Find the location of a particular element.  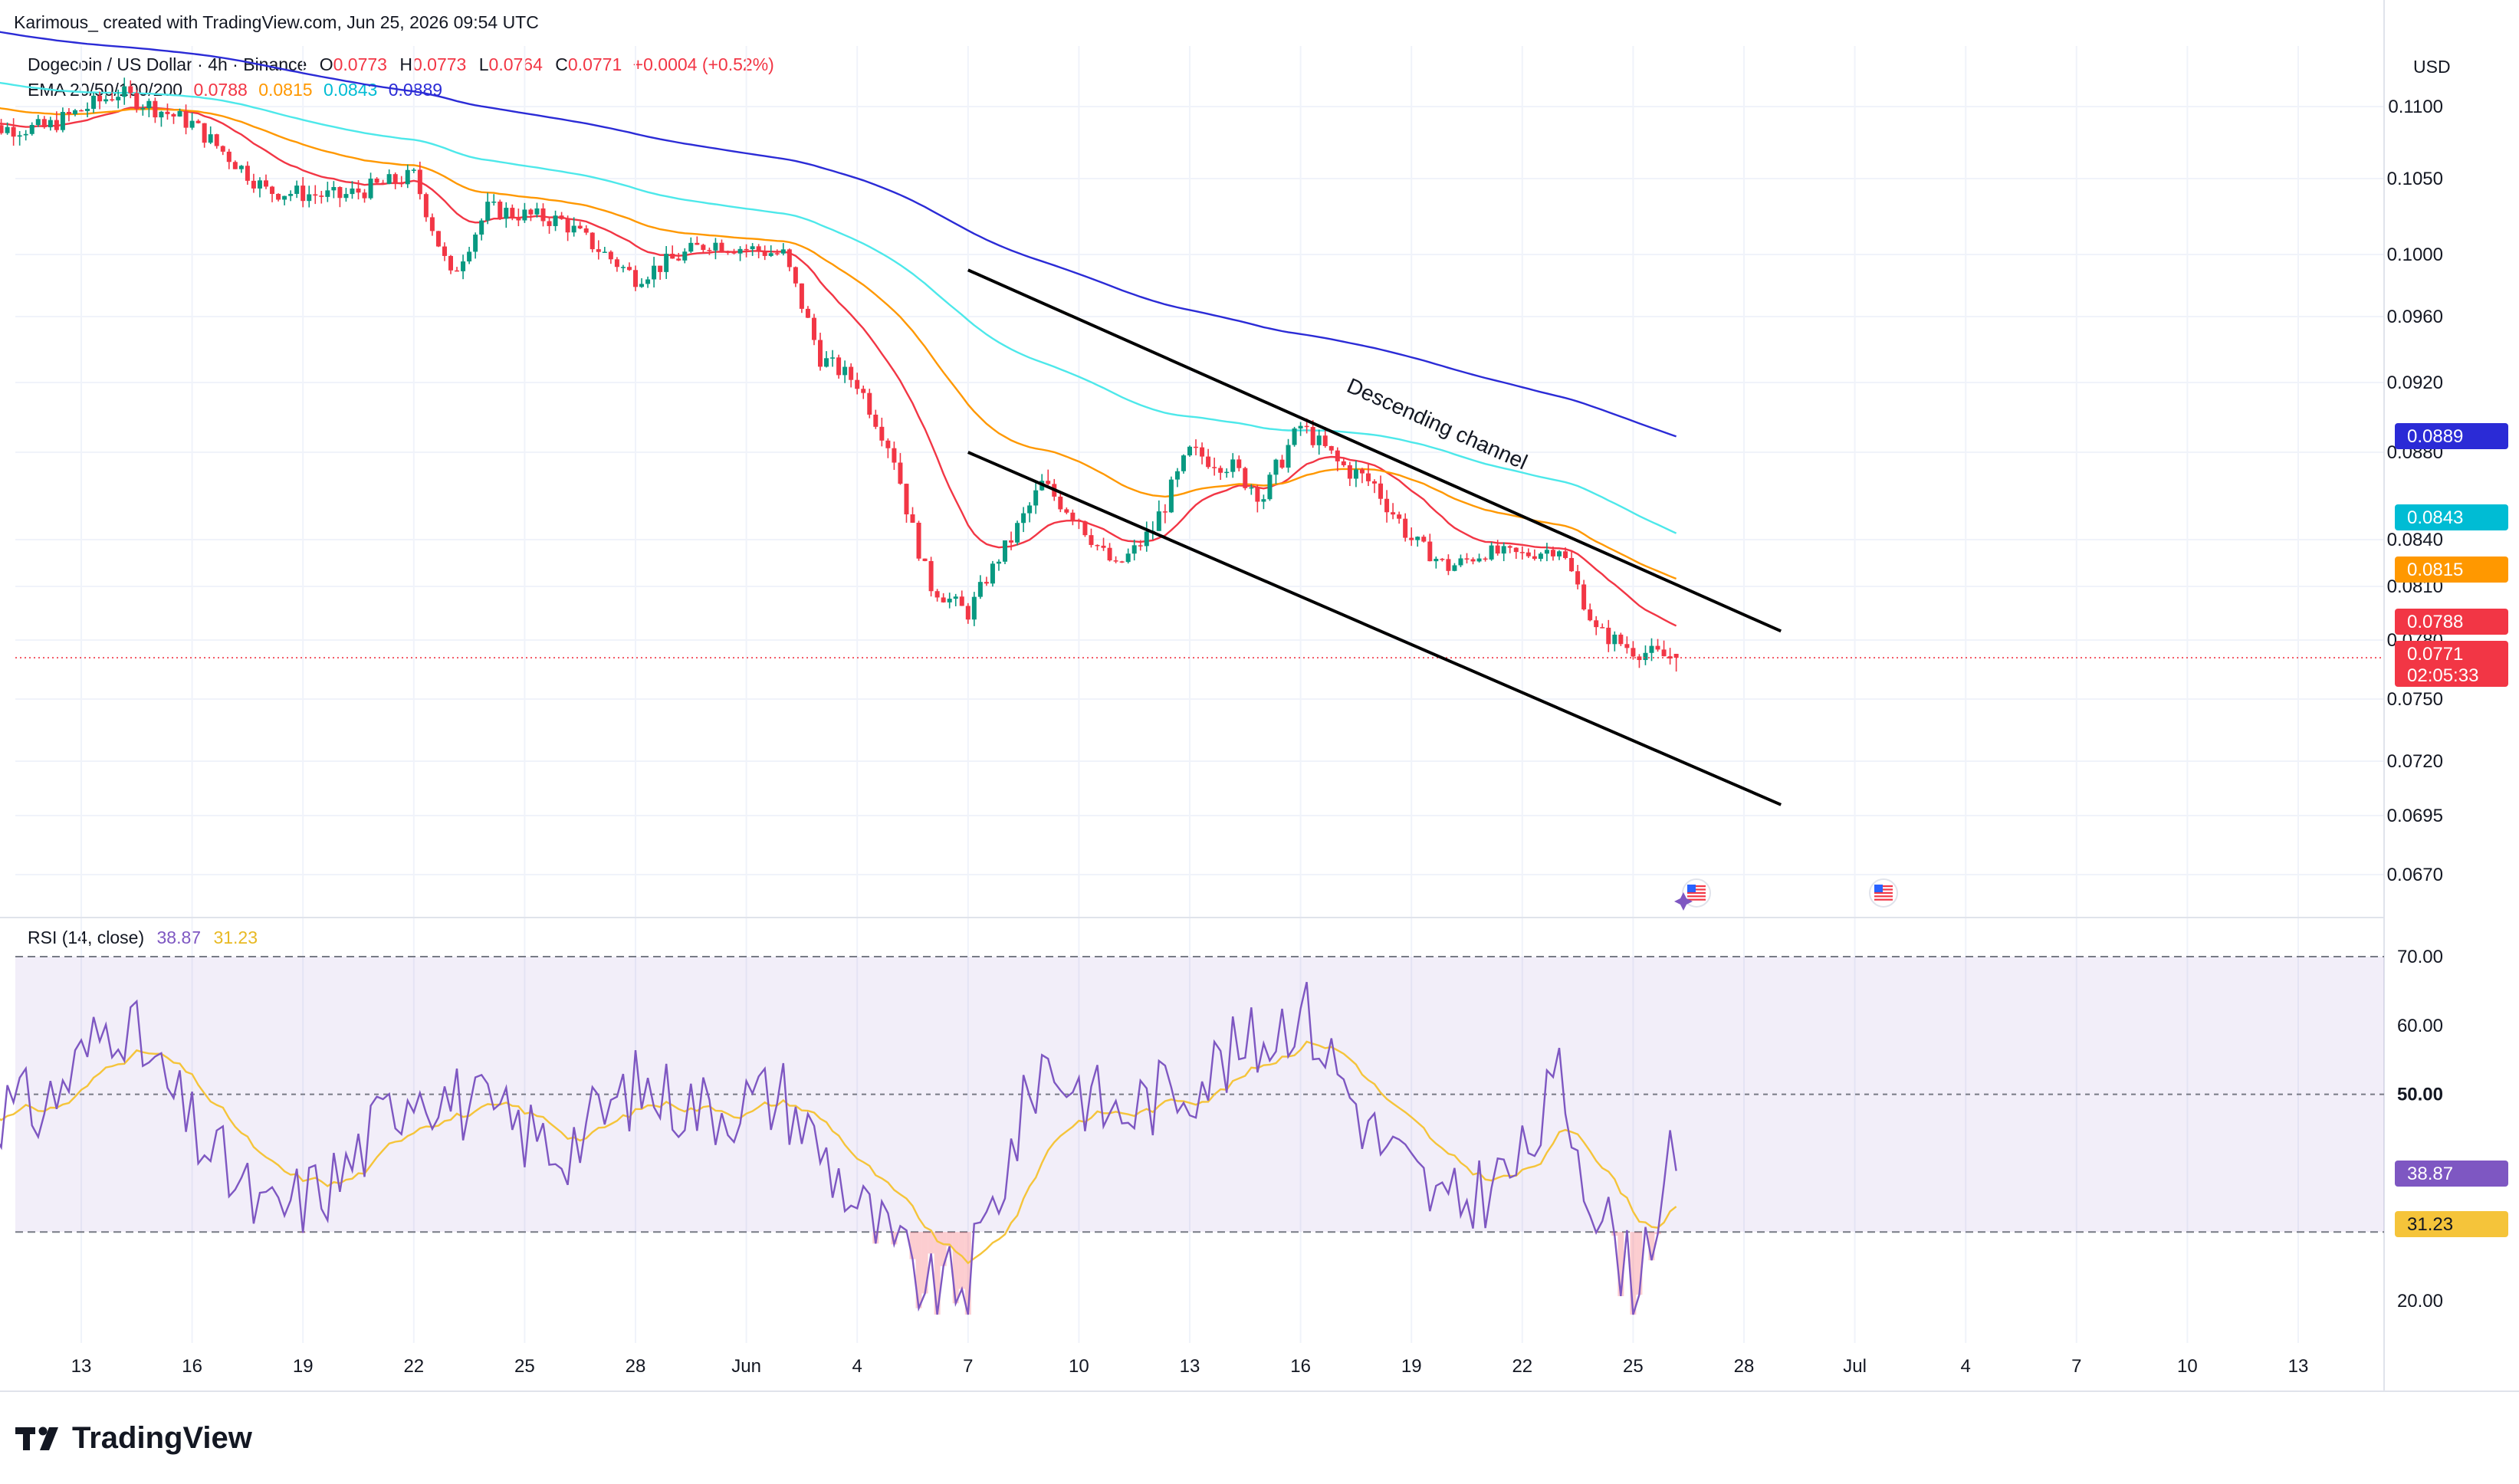

rsi-legend: RSI (14, close) 38.87 31.23 is located at coordinates (143, 937).